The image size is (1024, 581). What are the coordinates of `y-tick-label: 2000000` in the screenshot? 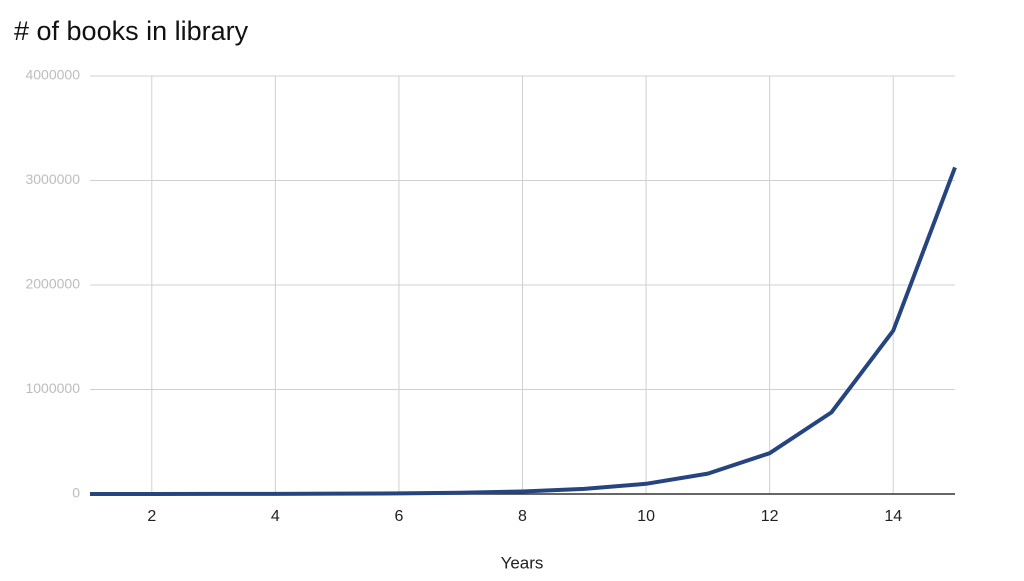 It's located at (52, 284).